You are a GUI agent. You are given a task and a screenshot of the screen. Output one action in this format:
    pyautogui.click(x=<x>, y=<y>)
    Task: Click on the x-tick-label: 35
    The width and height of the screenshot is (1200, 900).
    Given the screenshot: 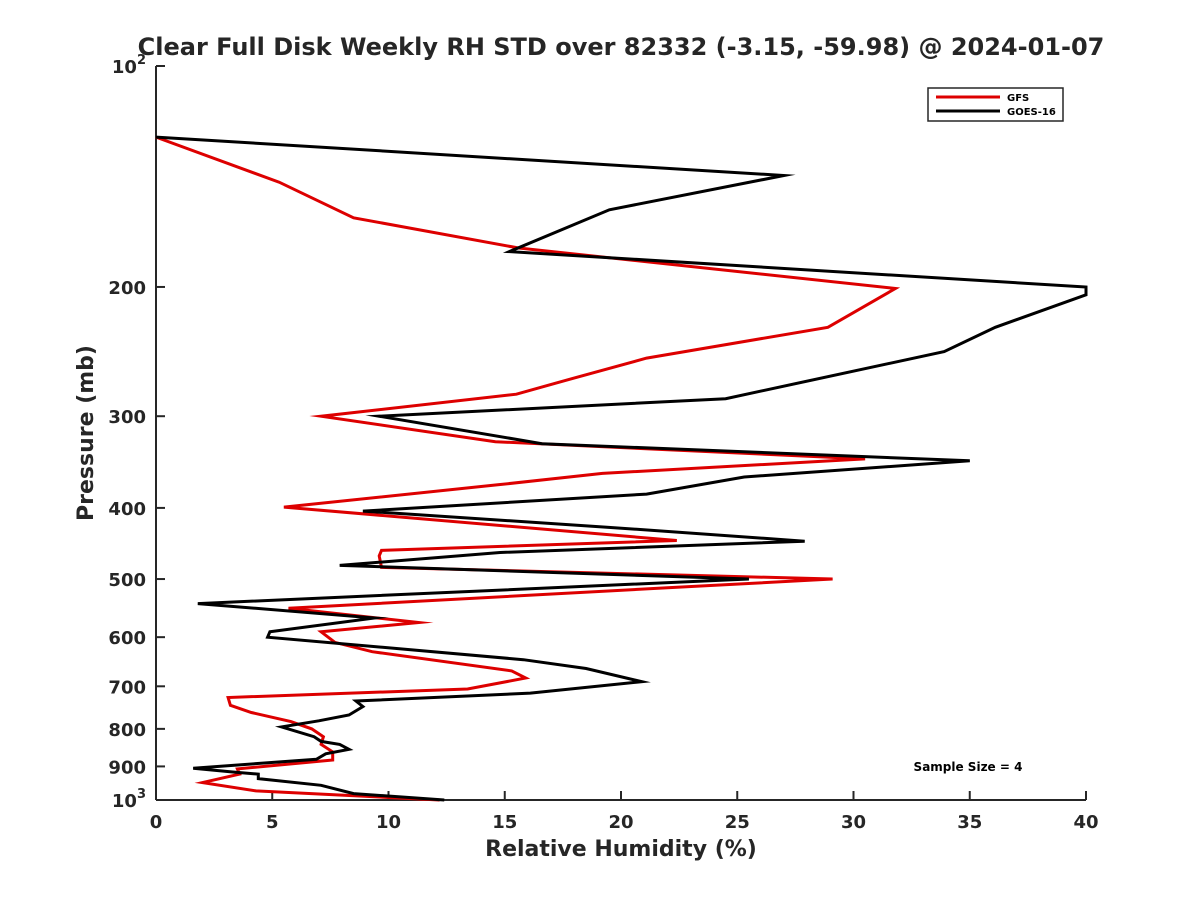 What is the action you would take?
    pyautogui.click(x=969, y=822)
    